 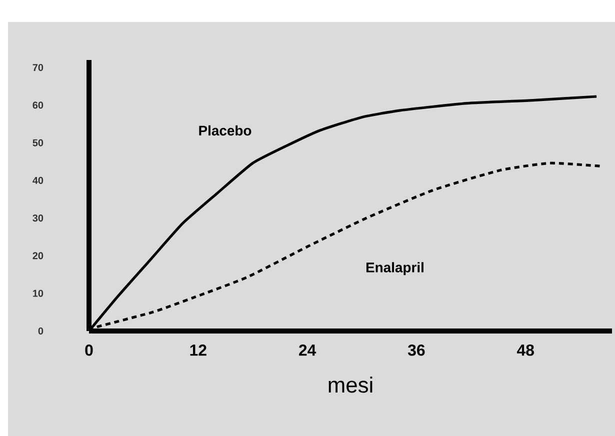 I want to click on y-tick-label: 0, so click(x=41, y=331).